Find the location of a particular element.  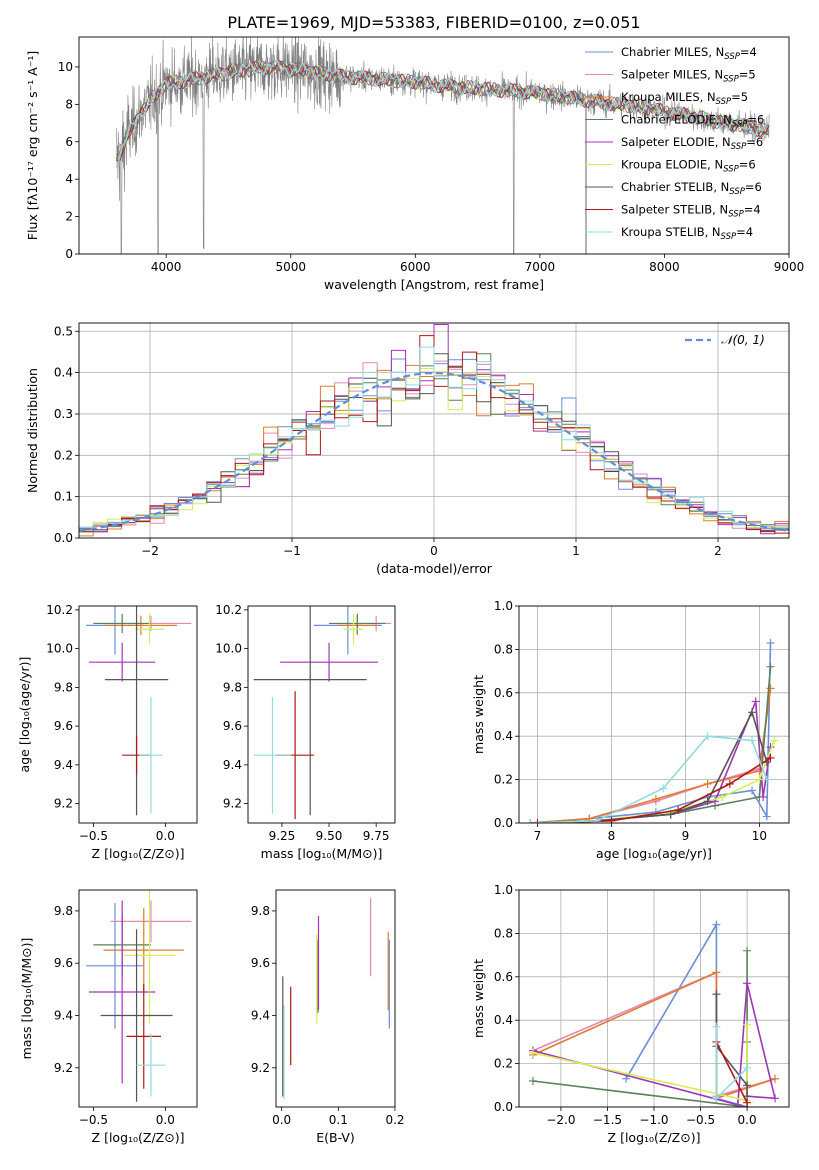

x-tick-label: 9000 is located at coordinates (789, 267).